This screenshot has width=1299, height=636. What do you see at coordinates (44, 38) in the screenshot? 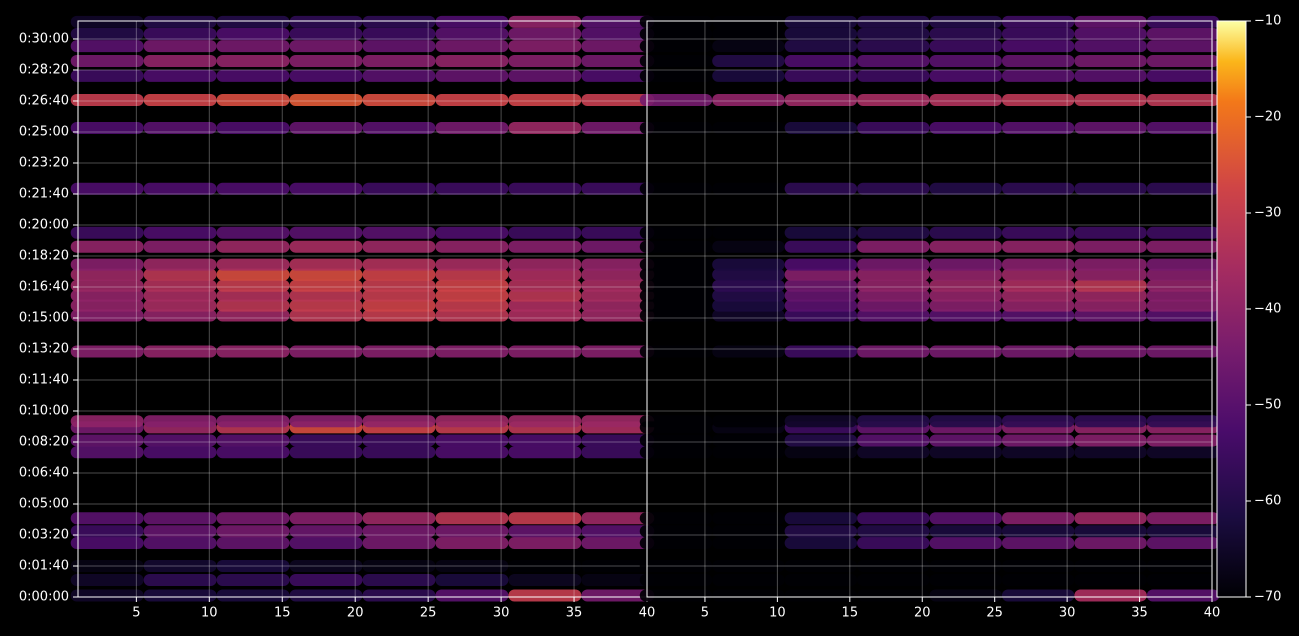
I see `y-tick-label: 0:30:00` at bounding box center [44, 38].